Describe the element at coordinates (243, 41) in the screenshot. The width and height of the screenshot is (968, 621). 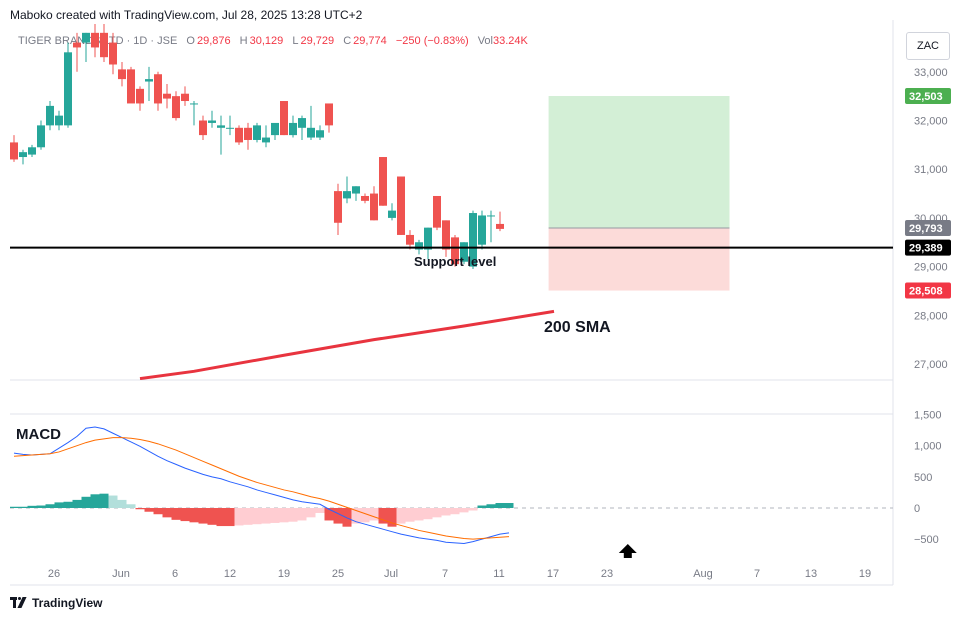
I see `high-label: H` at that location.